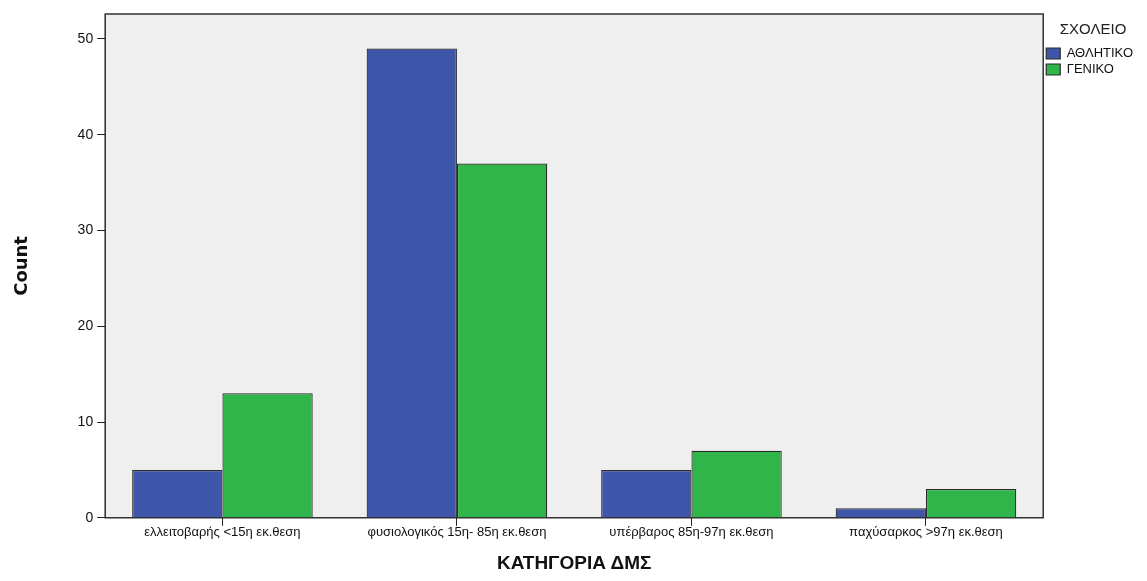 This screenshot has width=1147, height=581. I want to click on y-axis-title: Count, so click(21, 265).